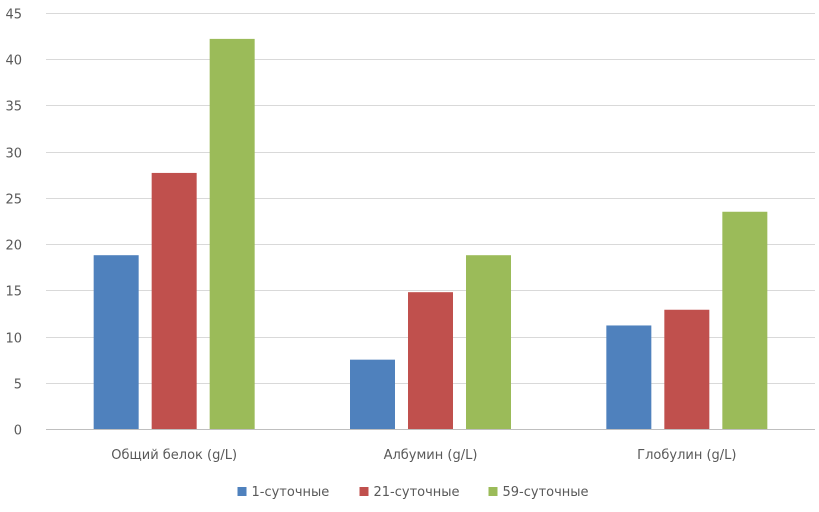 The width and height of the screenshot is (819, 512). What do you see at coordinates (13, 15) in the screenshot?
I see `y-tick-label: 45` at bounding box center [13, 15].